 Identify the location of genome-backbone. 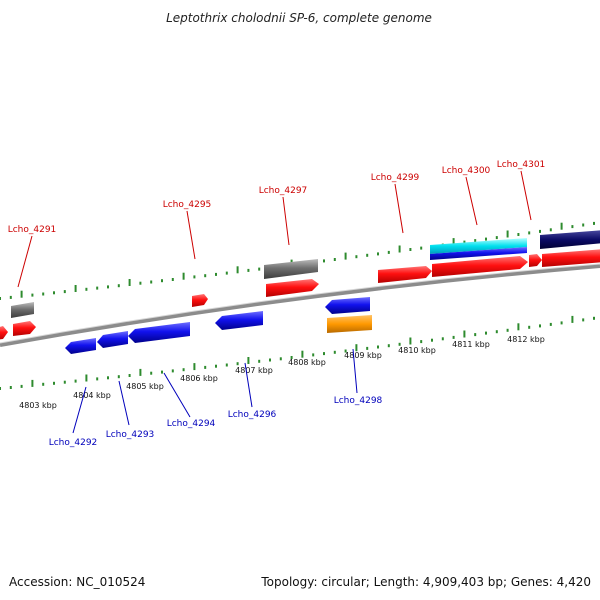
(300, 305).